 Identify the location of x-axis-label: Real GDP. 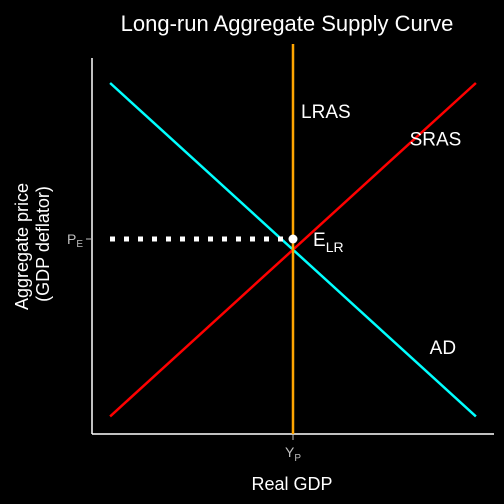
(291, 484).